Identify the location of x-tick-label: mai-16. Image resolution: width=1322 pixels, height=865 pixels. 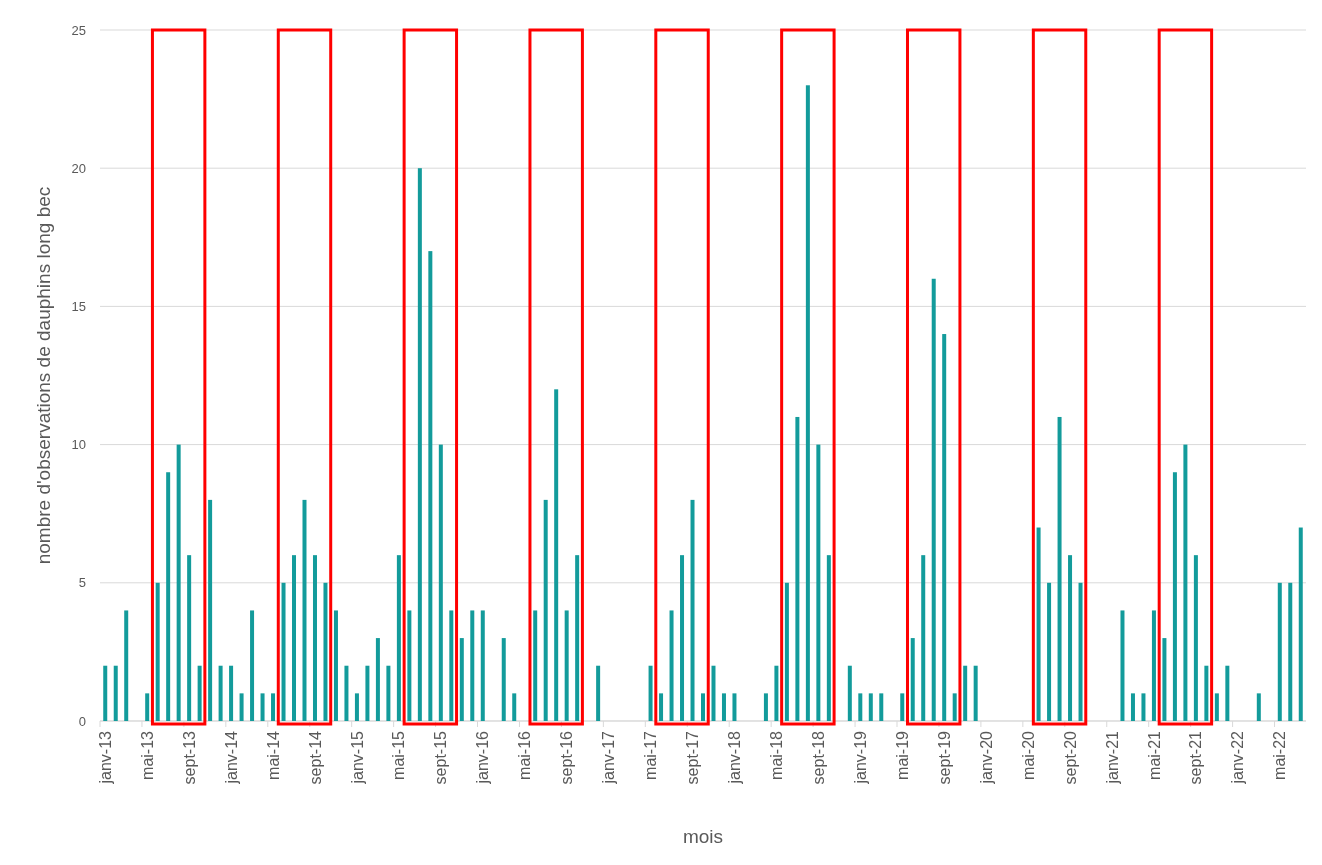
(525, 755).